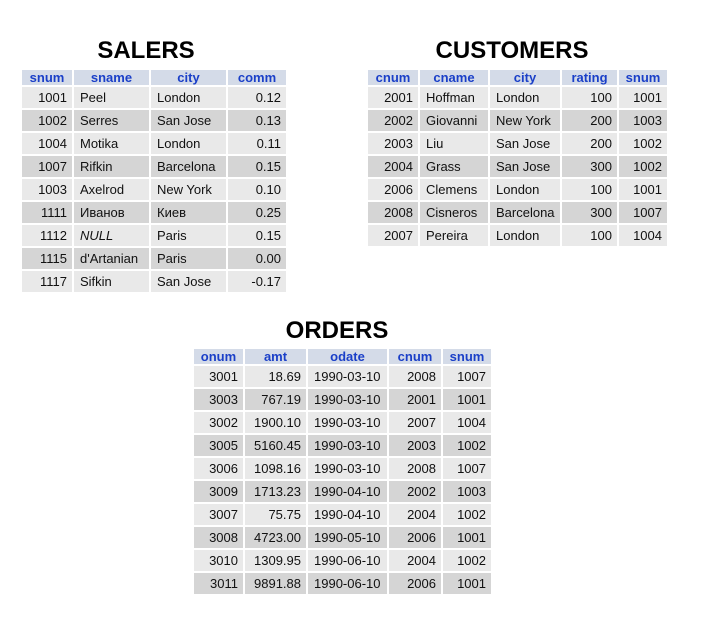 This screenshot has width=705, height=623. I want to click on salers-column-header-sname: sname, so click(111, 77).